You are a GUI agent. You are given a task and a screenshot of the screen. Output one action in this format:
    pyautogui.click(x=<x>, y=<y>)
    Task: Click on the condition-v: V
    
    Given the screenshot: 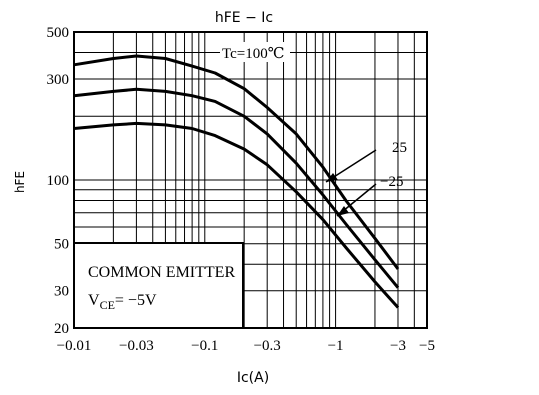 What is the action you would take?
    pyautogui.click(x=94, y=300)
    